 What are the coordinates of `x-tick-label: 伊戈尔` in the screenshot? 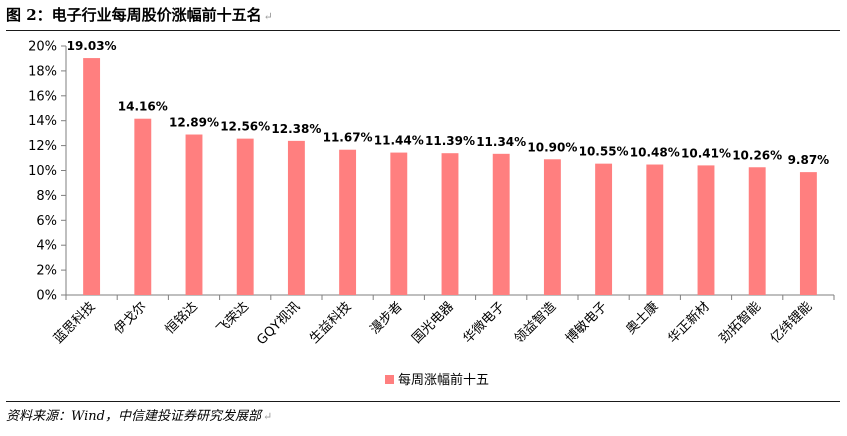 It's located at (130, 318).